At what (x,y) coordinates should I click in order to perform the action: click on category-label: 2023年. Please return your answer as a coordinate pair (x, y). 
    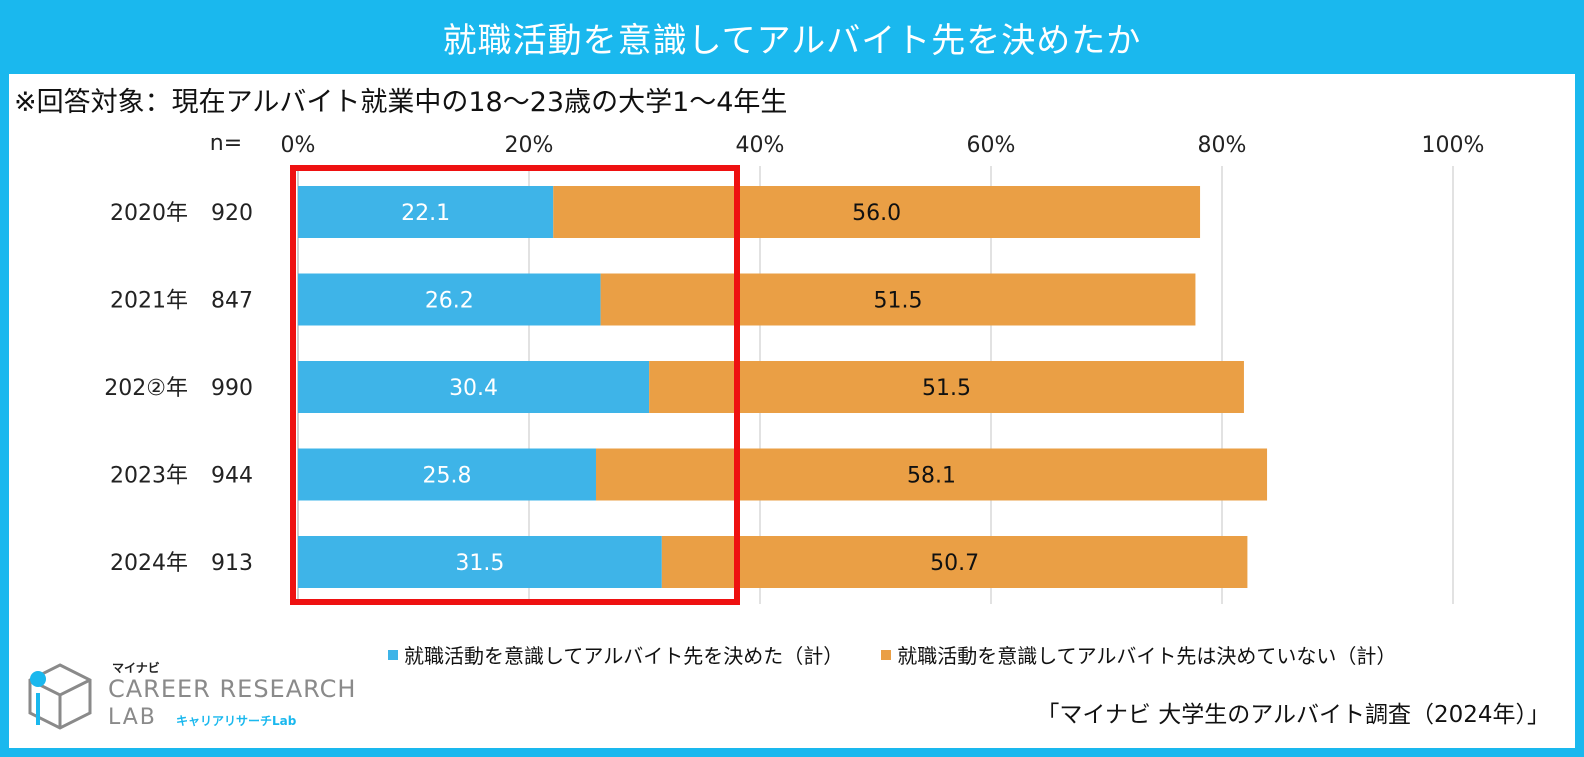
    Looking at the image, I should click on (149, 476).